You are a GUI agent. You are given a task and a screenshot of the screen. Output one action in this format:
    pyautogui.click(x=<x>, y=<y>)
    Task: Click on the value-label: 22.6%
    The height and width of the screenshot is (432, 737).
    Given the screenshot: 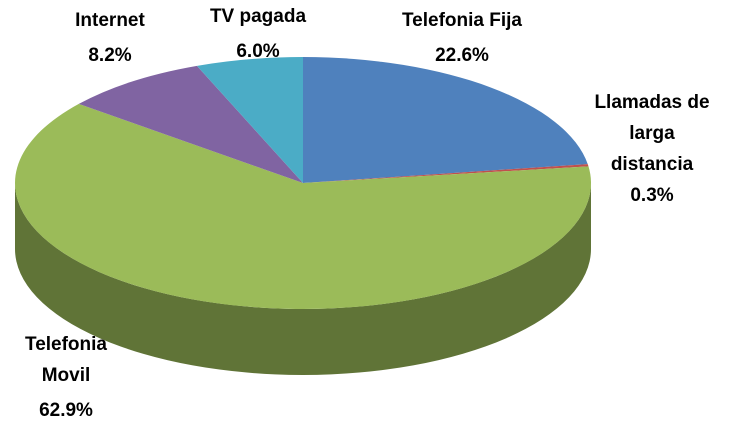 What is the action you would take?
    pyautogui.click(x=462, y=55)
    